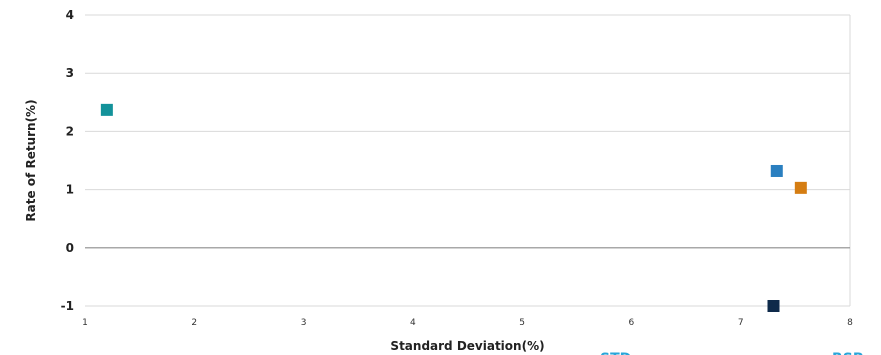 The image size is (881, 355). Describe the element at coordinates (847, 353) in the screenshot. I see `legend-entry-rsp: RSP` at that location.